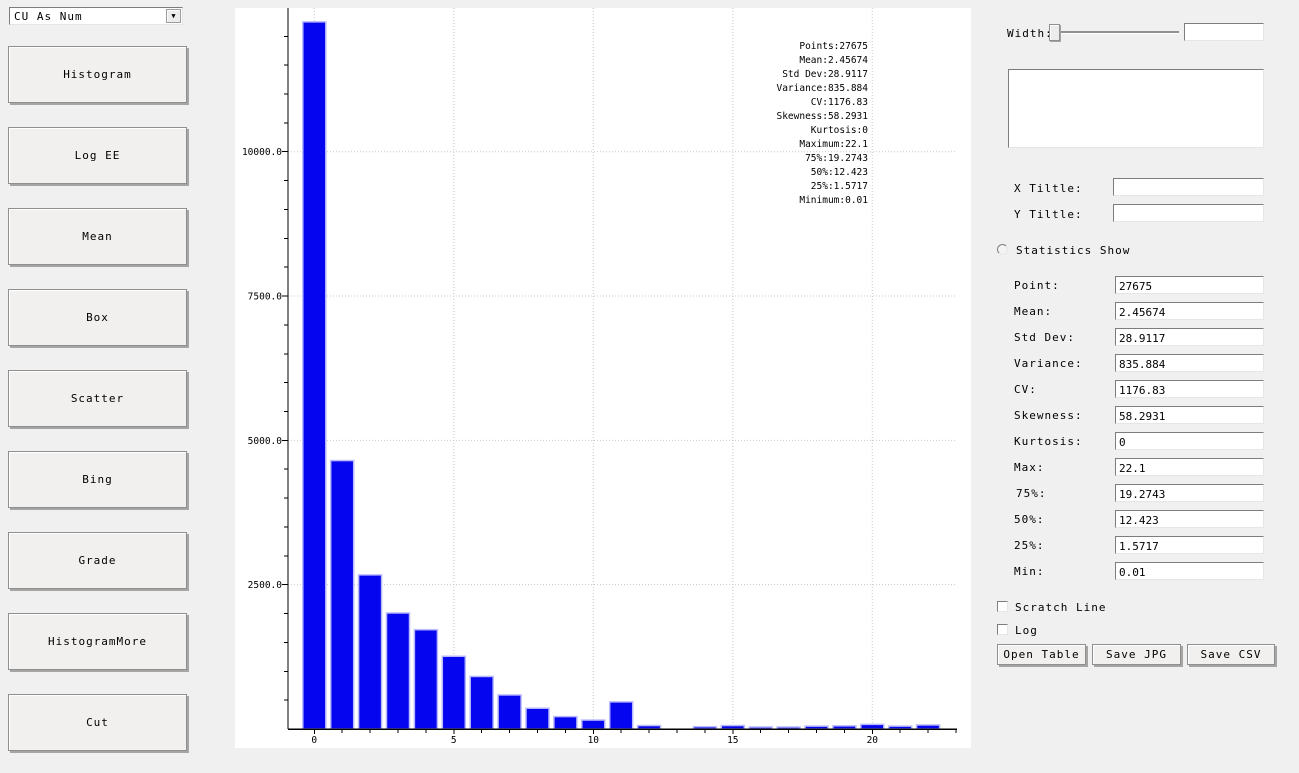  Describe the element at coordinates (1033, 311) in the screenshot. I see `stat-label-mean: Mean:` at that location.